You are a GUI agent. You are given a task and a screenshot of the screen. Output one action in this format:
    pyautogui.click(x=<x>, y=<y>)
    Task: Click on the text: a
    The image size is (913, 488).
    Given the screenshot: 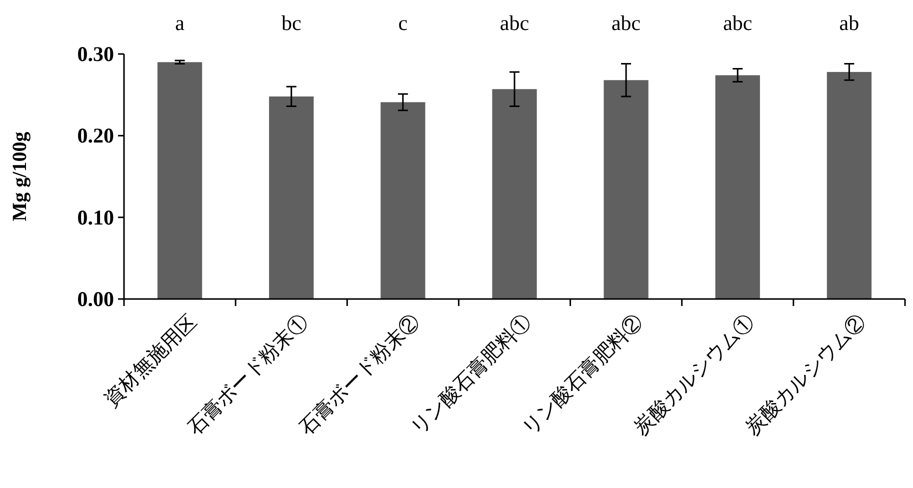 What is the action you would take?
    pyautogui.click(x=180, y=23)
    